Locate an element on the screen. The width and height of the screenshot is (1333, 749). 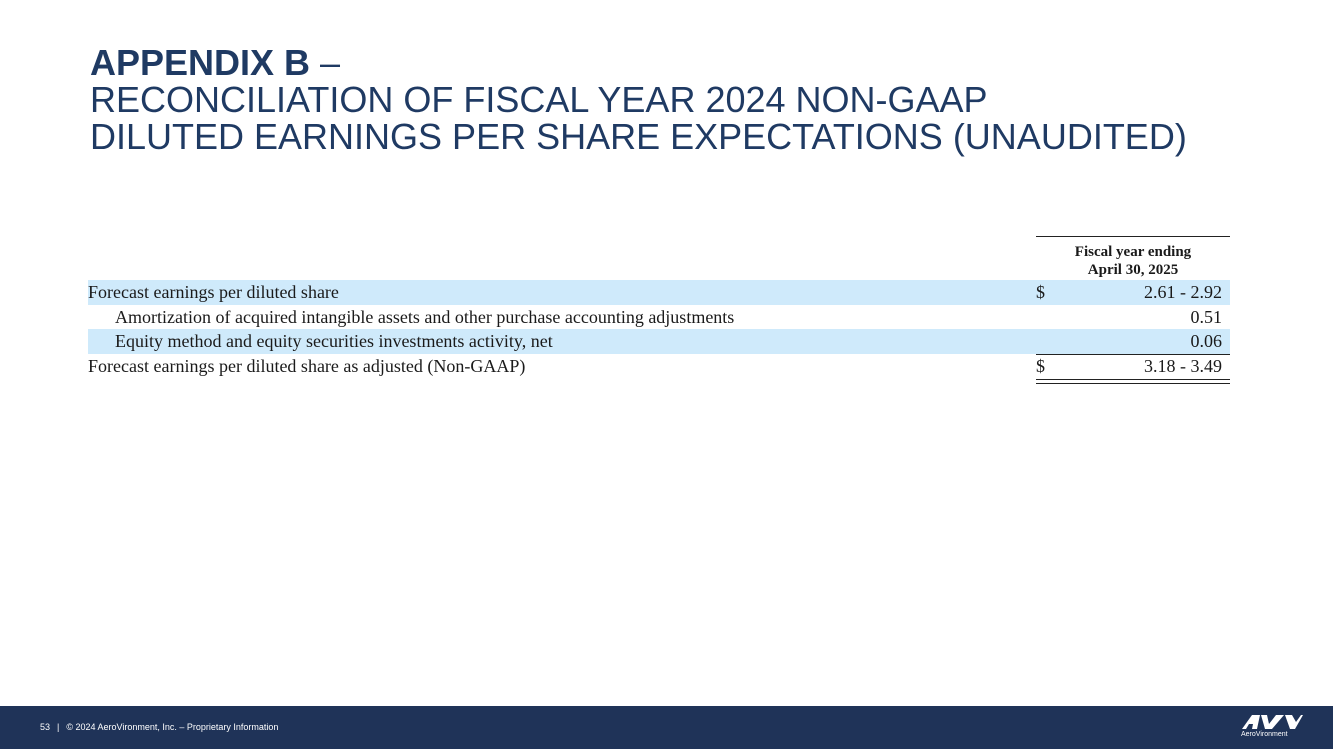
row-value: 0.51 is located at coordinates (1206, 316).